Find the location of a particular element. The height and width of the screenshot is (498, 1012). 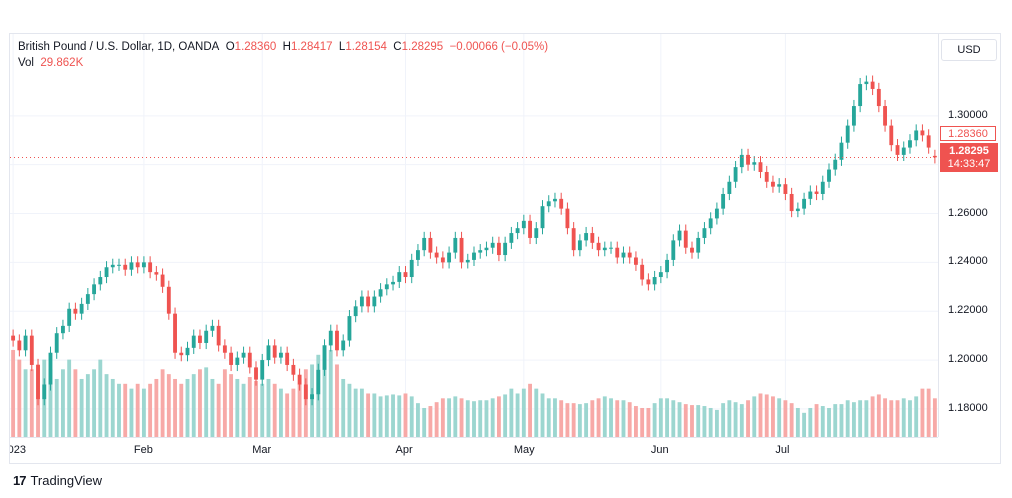

volume-label: Vol is located at coordinates (26, 63).